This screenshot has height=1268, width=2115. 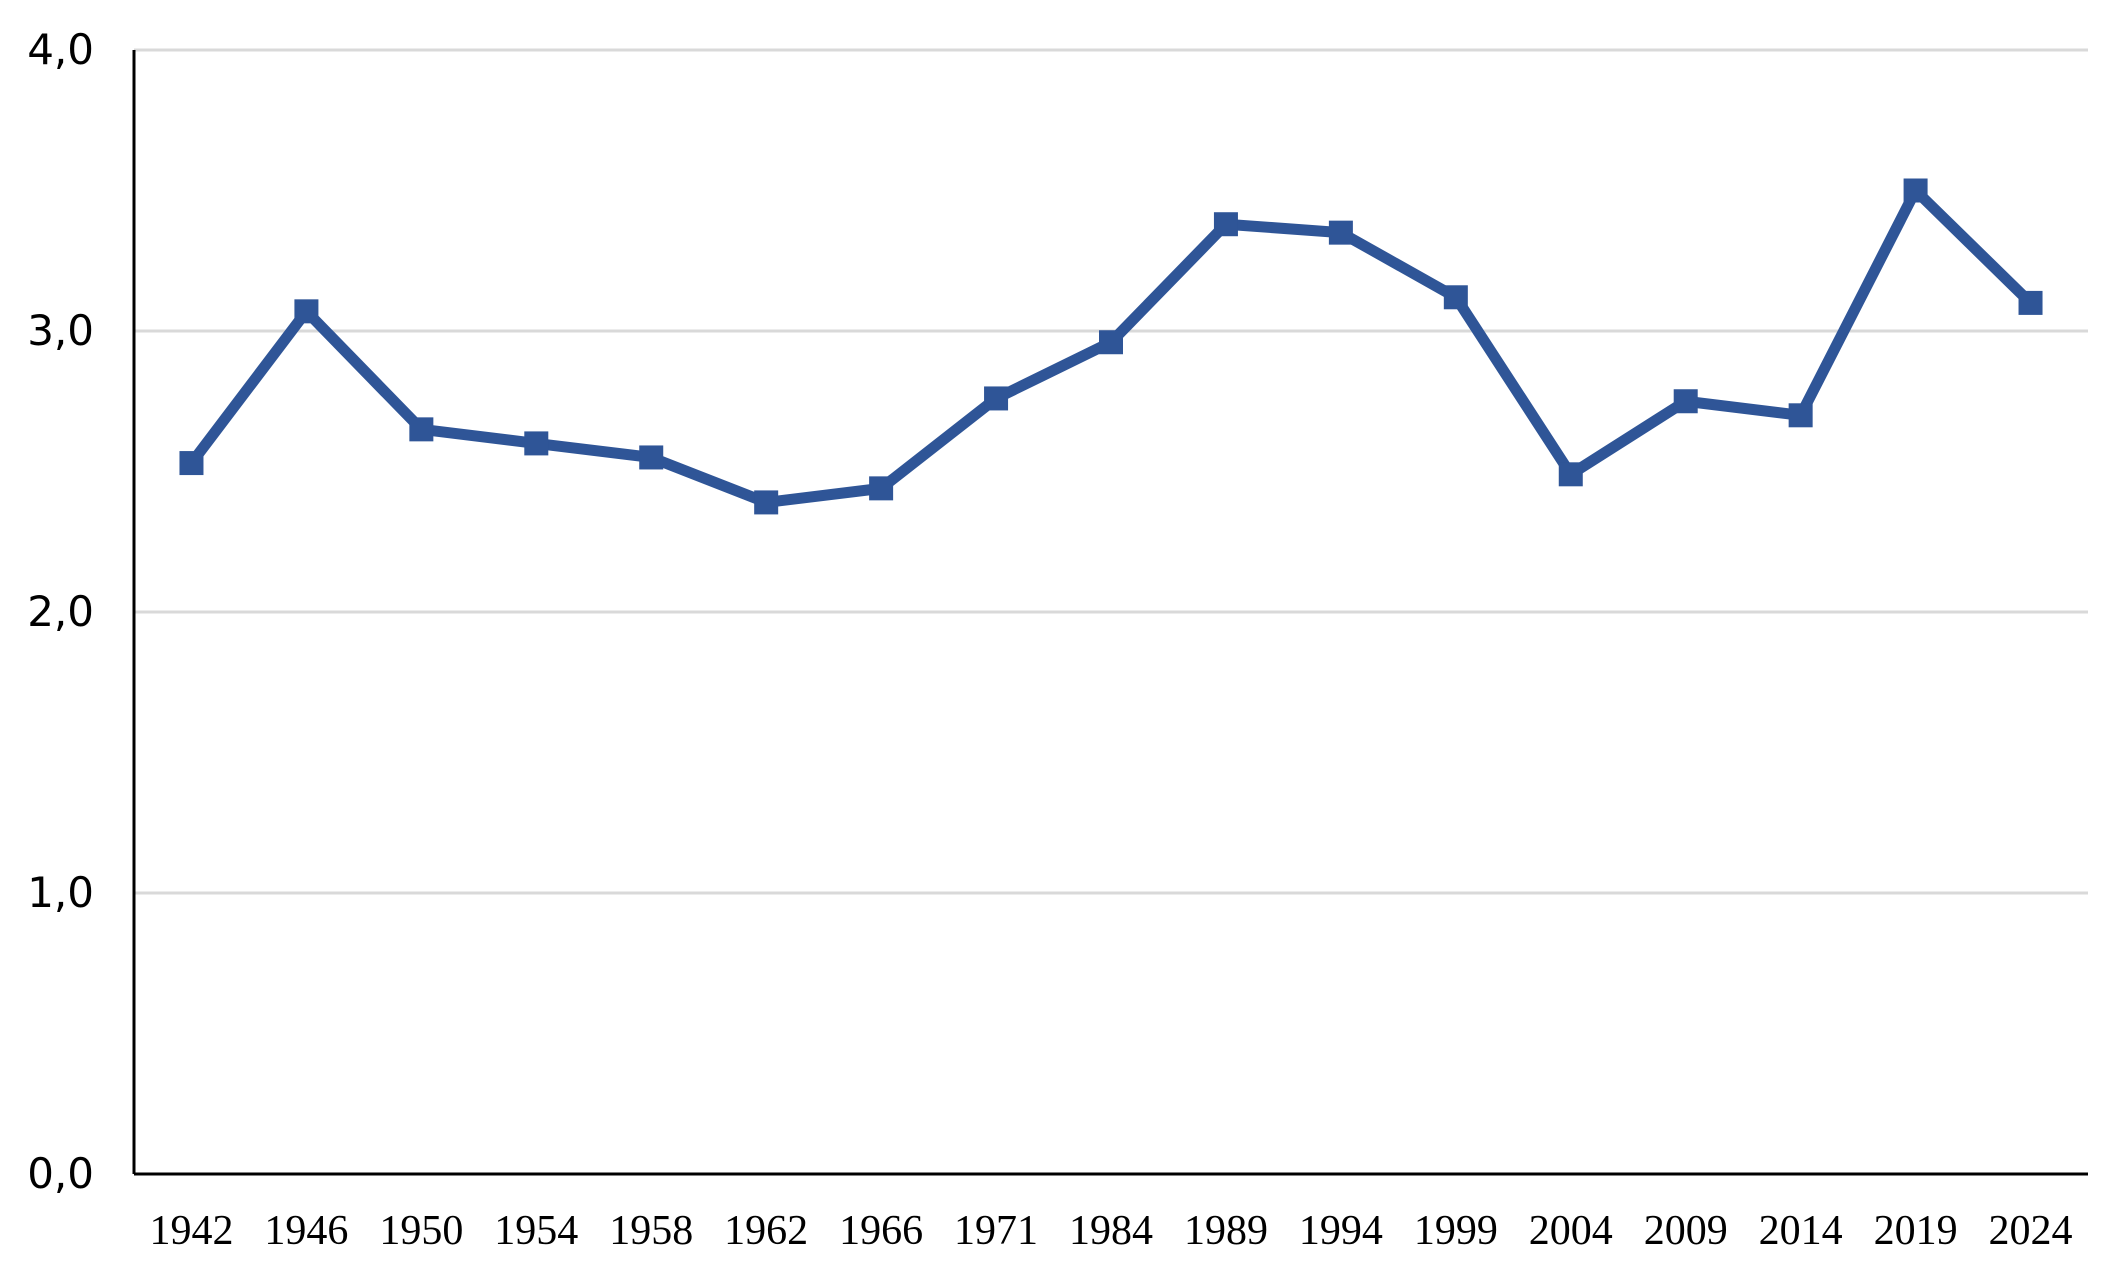 What do you see at coordinates (996, 1231) in the screenshot?
I see `x-tick-label: 1971` at bounding box center [996, 1231].